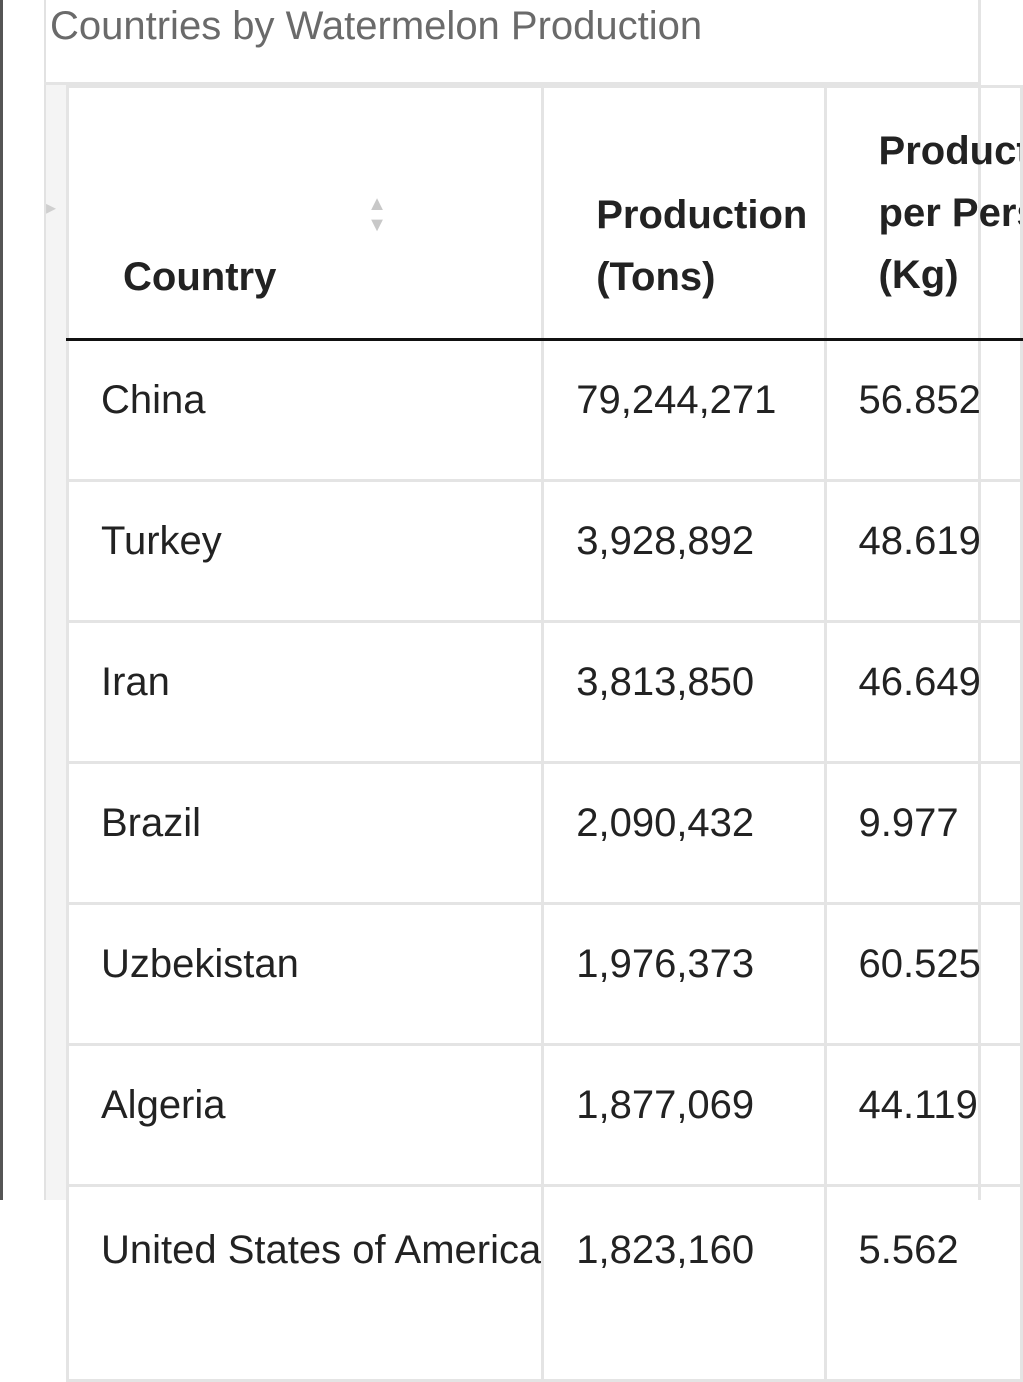  What do you see at coordinates (377, 214) in the screenshot?
I see `sort-arrows-icon: ▲ ▼` at bounding box center [377, 214].